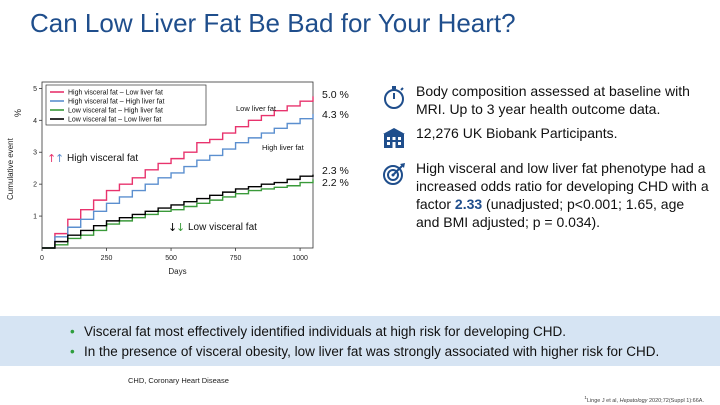  What do you see at coordinates (517, 133) in the screenshot?
I see `finding-text: 12,276 UK Biobank Participants.` at bounding box center [517, 133].